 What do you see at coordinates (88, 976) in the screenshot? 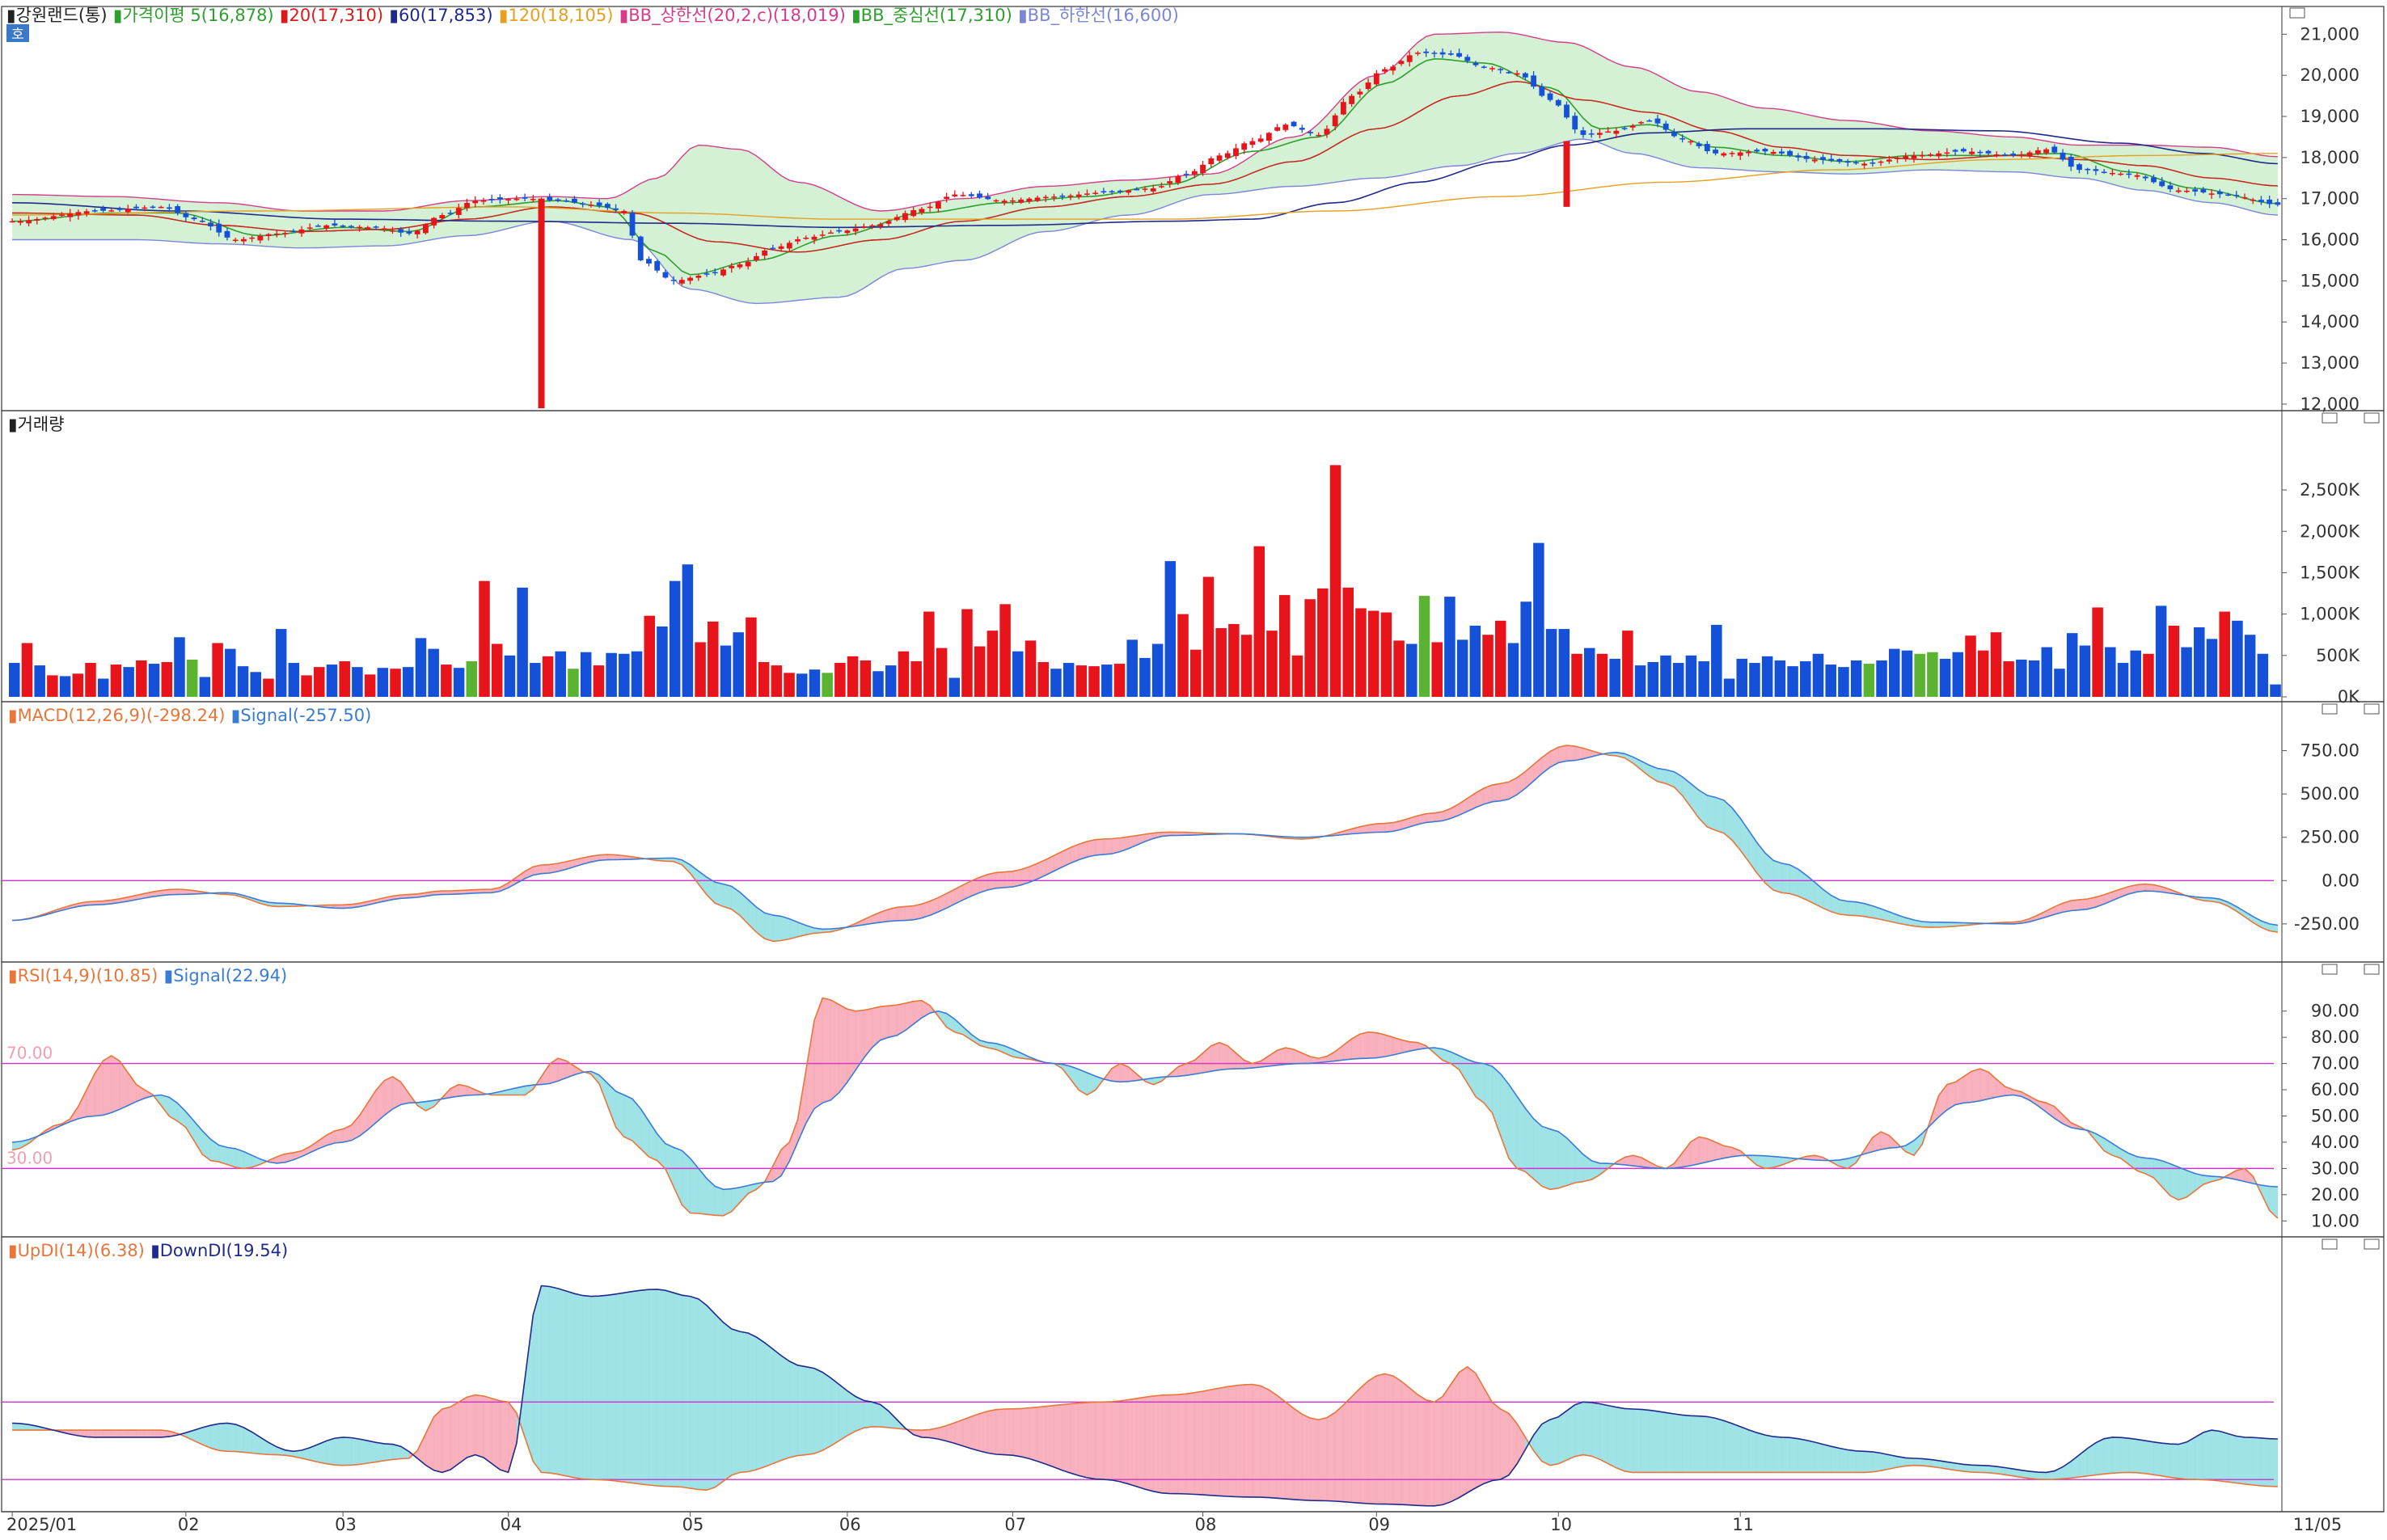
I see `rsi-legend-item-0: RSI(14,9)(10.85)` at bounding box center [88, 976].